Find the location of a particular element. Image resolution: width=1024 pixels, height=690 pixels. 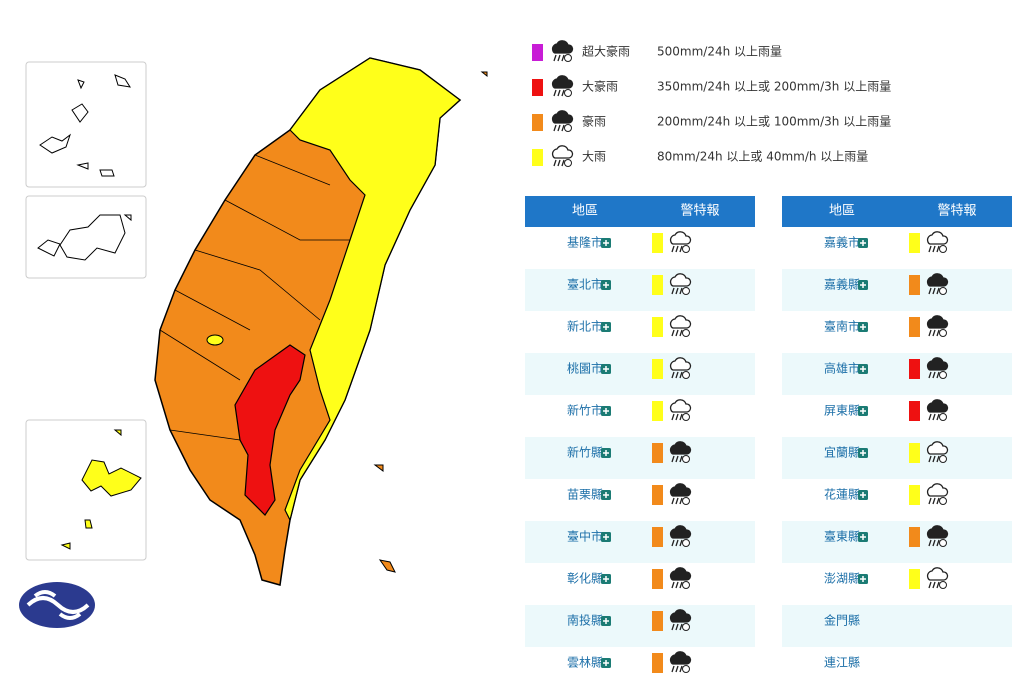

map-region-yellow is located at coordinates (372, 289).